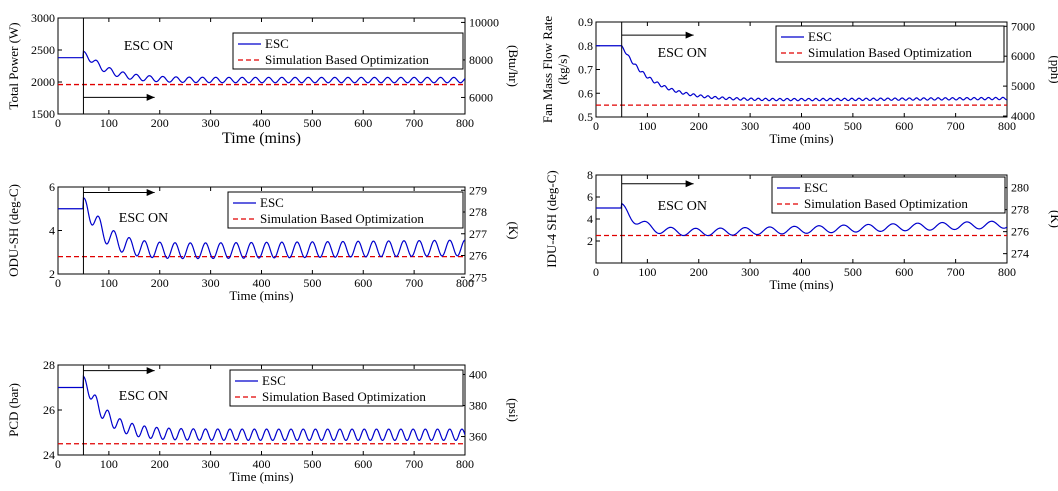 The width and height of the screenshot is (1058, 491). I want to click on y2-tick-label: 400, so click(478, 374).